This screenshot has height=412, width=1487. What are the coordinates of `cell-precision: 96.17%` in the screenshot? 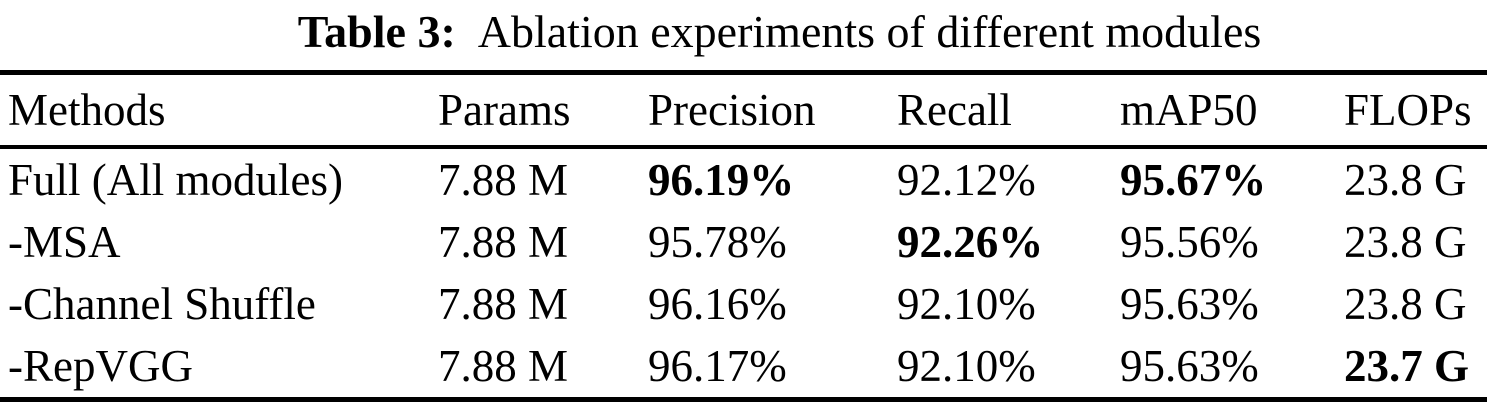 It's located at (717, 366).